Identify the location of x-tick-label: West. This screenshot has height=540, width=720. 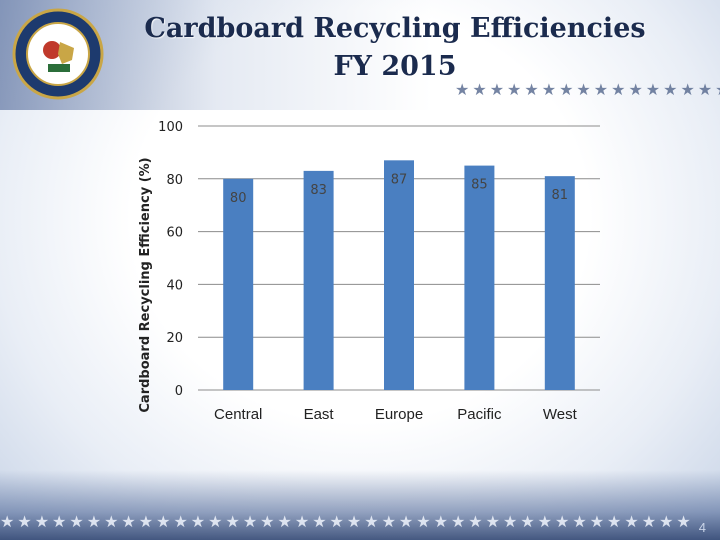
(560, 414).